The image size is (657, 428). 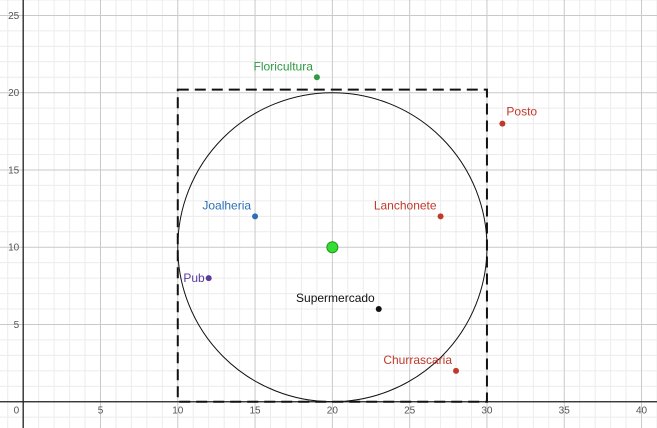 I want to click on label-joalheria: Joalheria, so click(x=226, y=205).